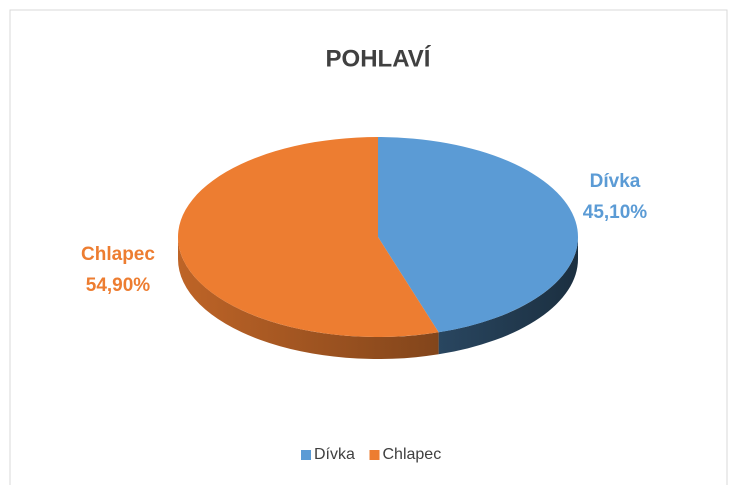 This screenshot has width=738, height=485. Describe the element at coordinates (334, 454) in the screenshot. I see `legend-label: Dívka` at that location.